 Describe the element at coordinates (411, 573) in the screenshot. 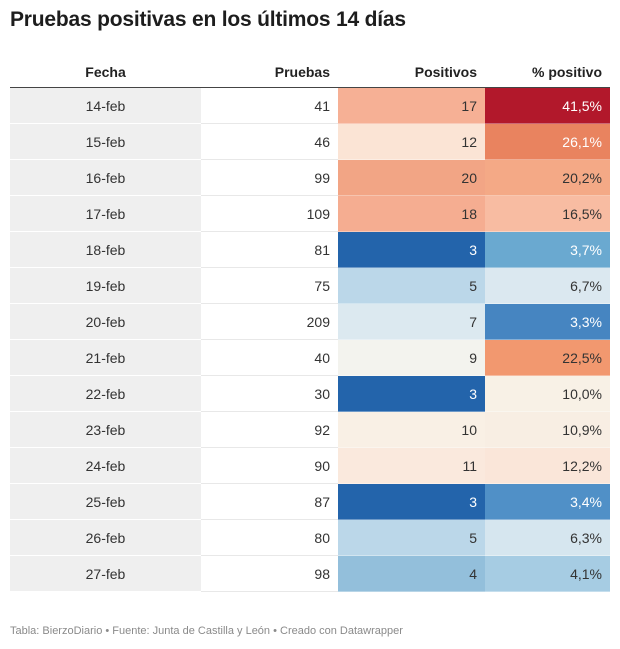

I see `cell-positivos: 4` at that location.